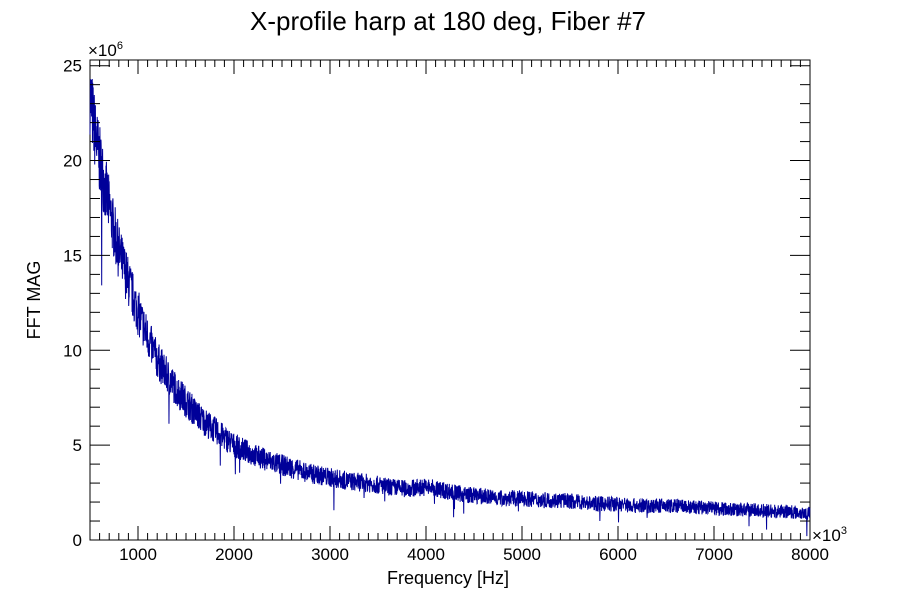 The image size is (900, 600). I want to click on y-tick-label: 0, so click(77, 540).